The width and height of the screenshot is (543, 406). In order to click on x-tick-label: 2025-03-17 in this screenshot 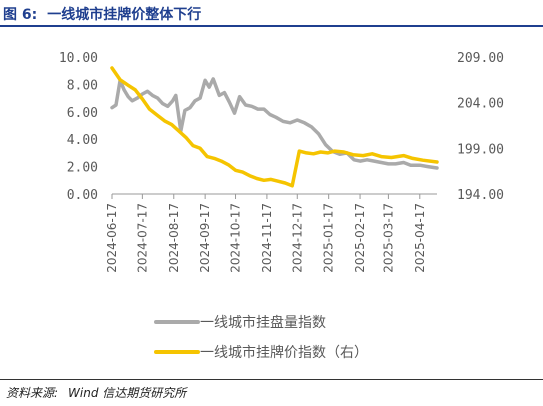, I will do `click(388, 238)`.